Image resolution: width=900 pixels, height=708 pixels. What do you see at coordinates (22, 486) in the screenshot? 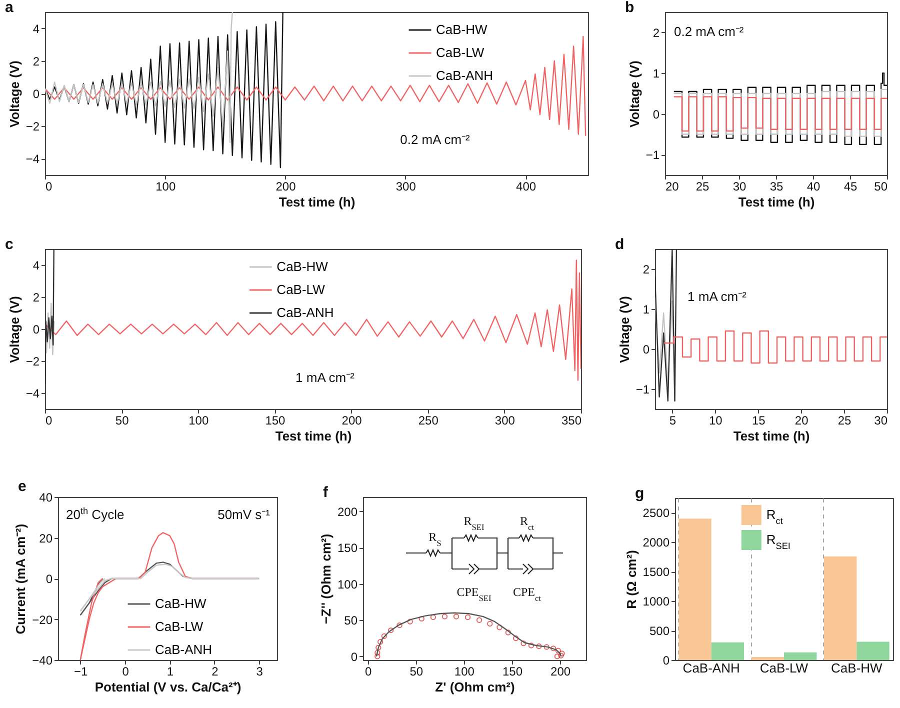
I see `chart-title: e` at bounding box center [22, 486].